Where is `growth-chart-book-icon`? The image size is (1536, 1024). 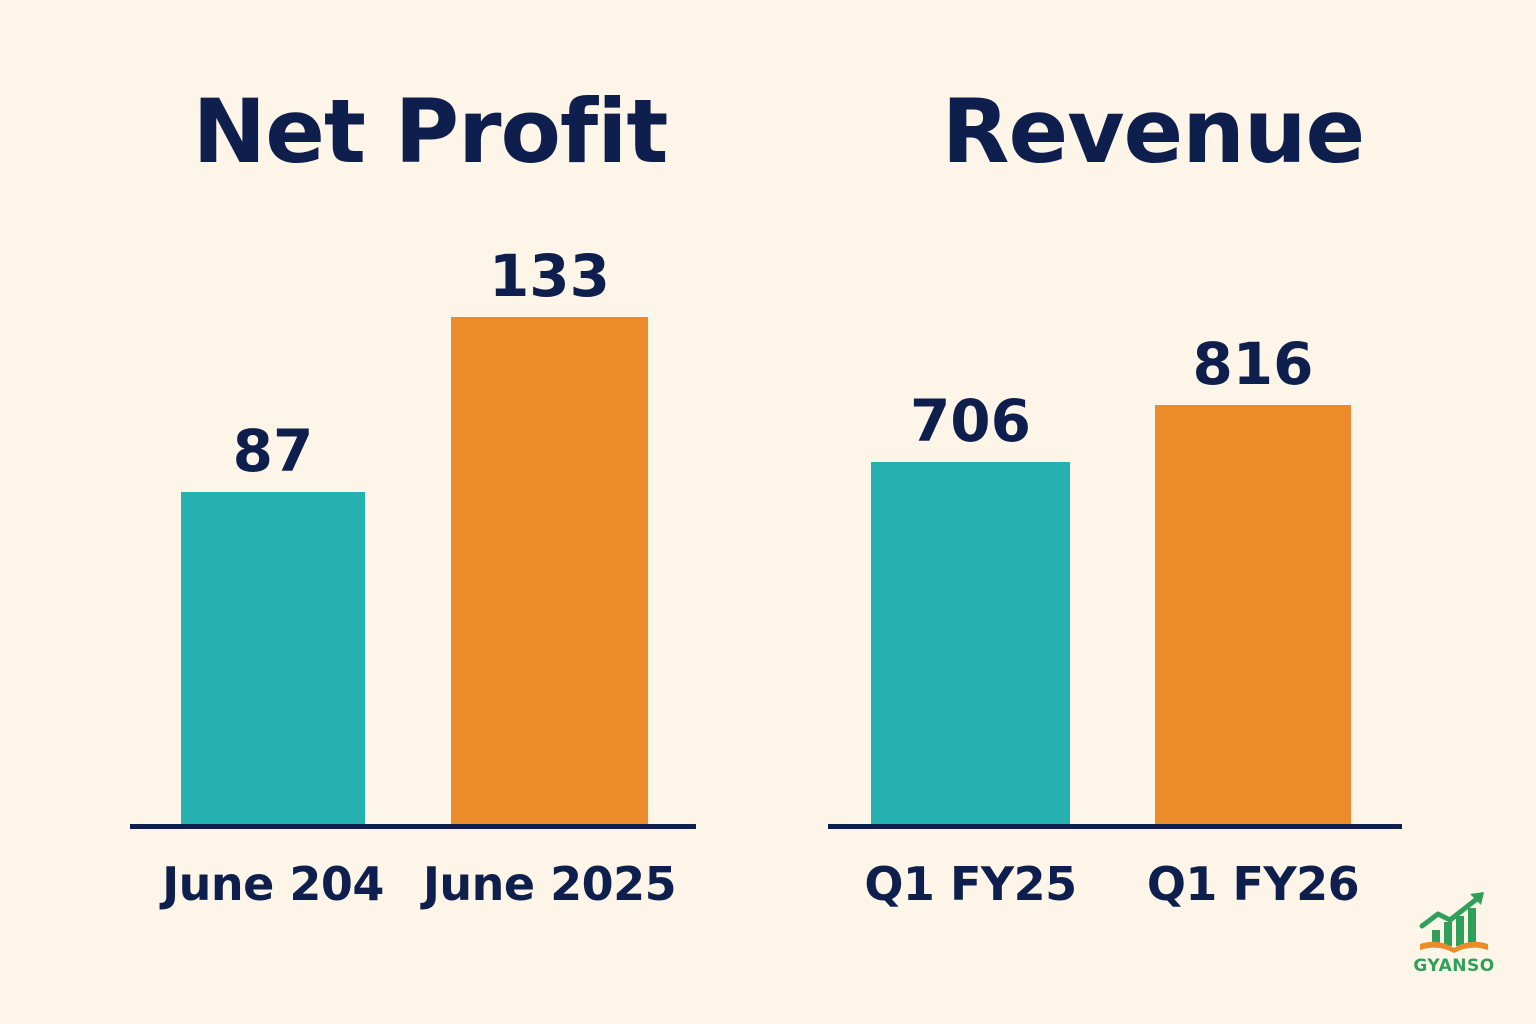
growth-chart-book-icon is located at coordinates (1453, 922).